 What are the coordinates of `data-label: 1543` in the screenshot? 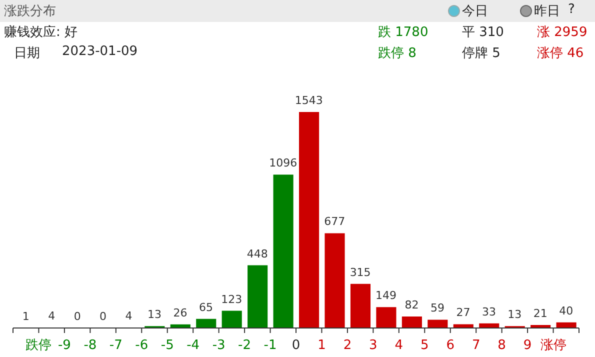 It's located at (308, 100).